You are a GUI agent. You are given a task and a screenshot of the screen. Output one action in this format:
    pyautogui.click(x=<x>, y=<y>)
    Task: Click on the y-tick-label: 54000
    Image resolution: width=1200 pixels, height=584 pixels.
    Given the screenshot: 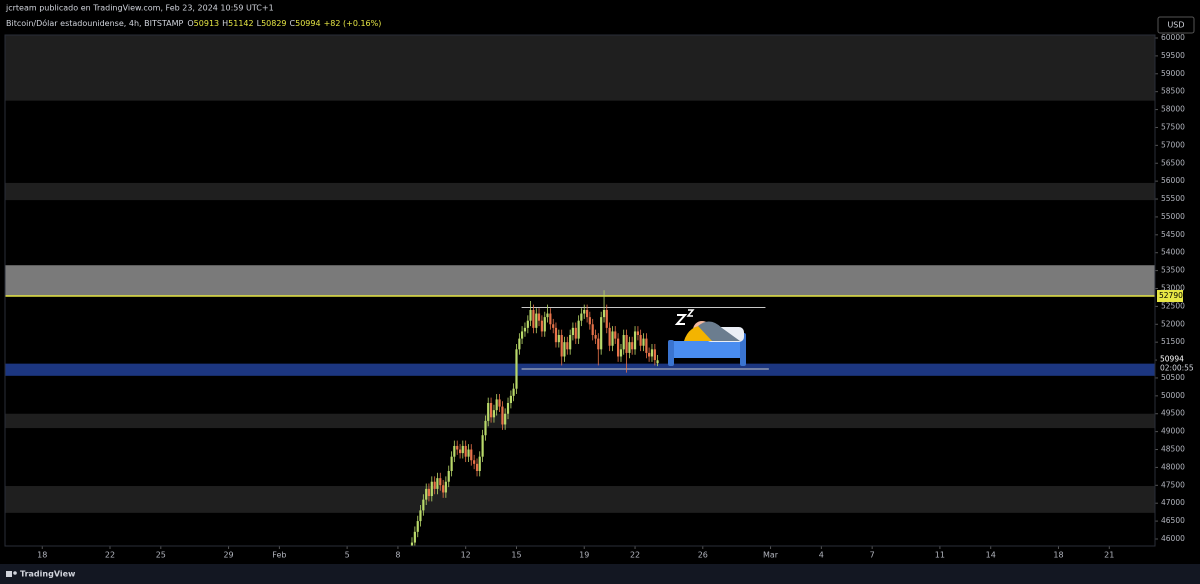 What is the action you would take?
    pyautogui.click(x=1173, y=252)
    